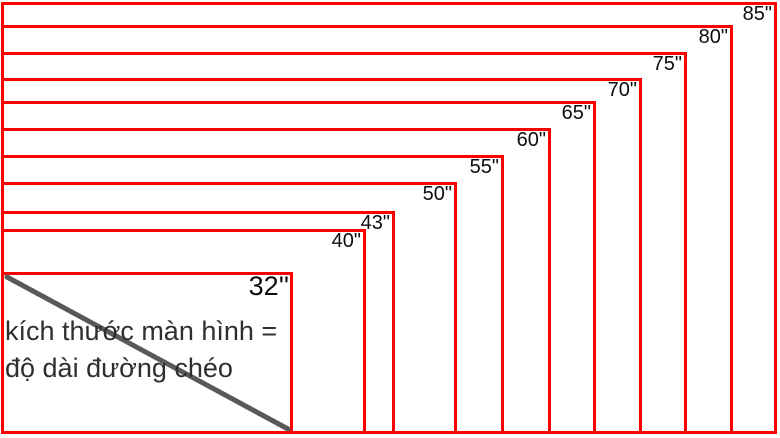 The width and height of the screenshot is (780, 438). What do you see at coordinates (141, 350) in the screenshot?
I see `diagonal-explanation: kích thước màn hình = độ dài đường chéo` at bounding box center [141, 350].